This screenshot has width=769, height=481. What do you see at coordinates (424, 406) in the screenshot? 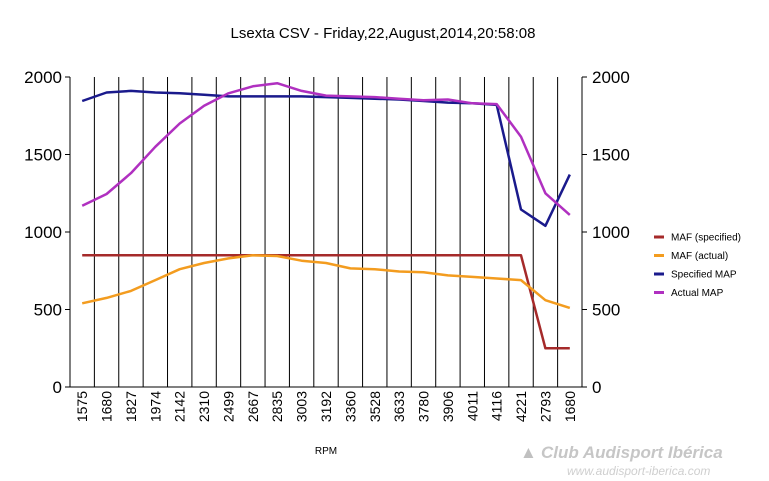
I see `x-tick-label: 3780` at bounding box center [424, 406].